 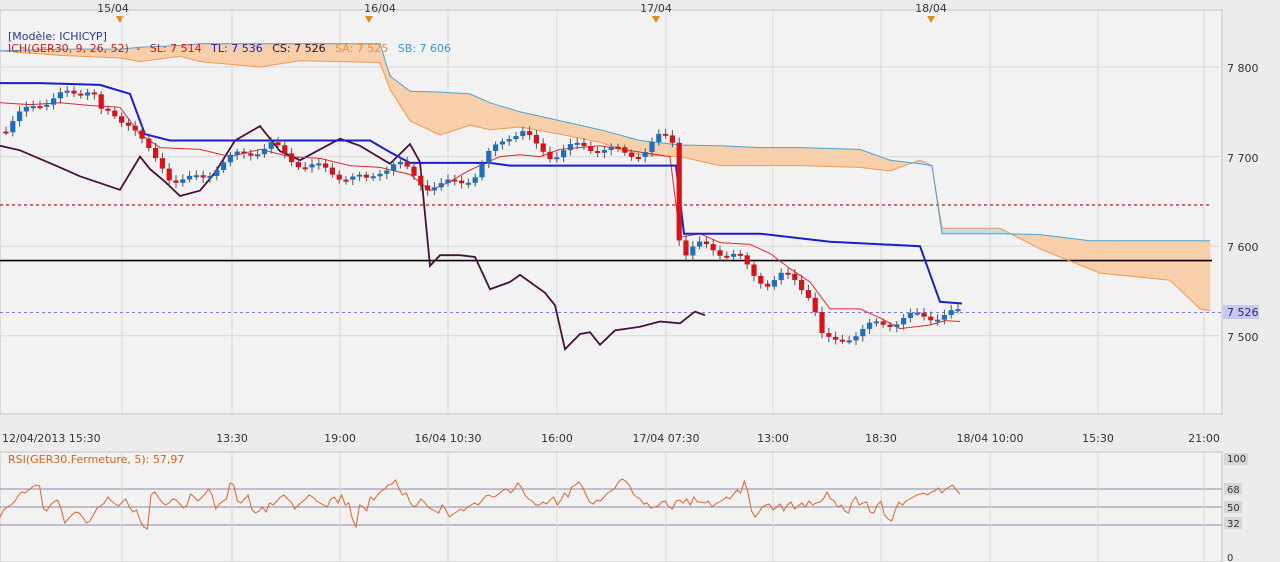 What do you see at coordinates (113, 8) in the screenshot?
I see `top-date-label: 15/04` at bounding box center [113, 8].